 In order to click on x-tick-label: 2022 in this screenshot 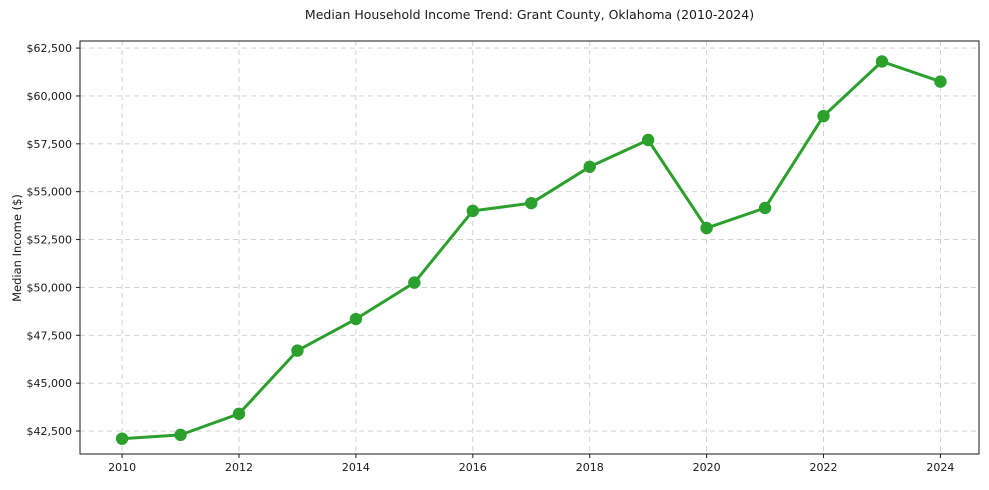, I will do `click(824, 467)`.